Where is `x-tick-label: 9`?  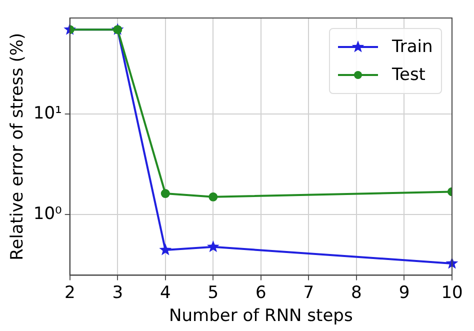
x-tick-label: 9 is located at coordinates (404, 292).